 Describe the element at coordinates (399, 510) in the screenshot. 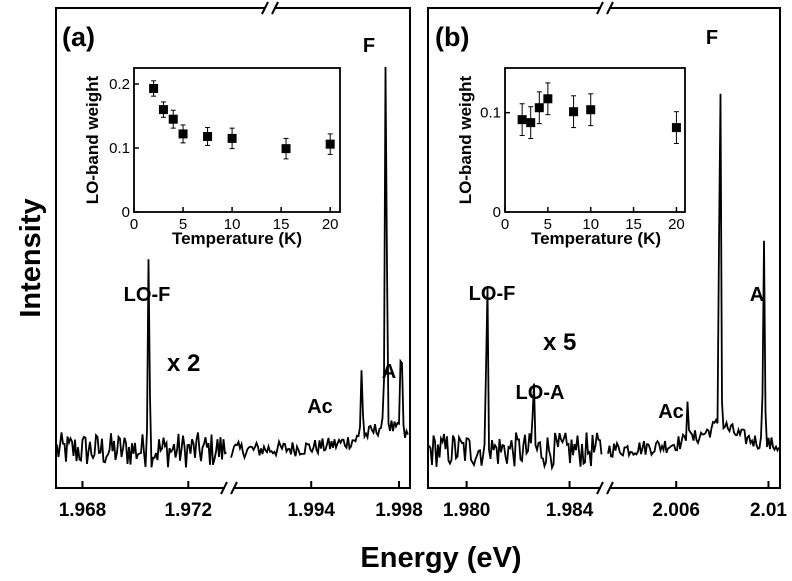

I see `x-tick-label: 1.998` at that location.